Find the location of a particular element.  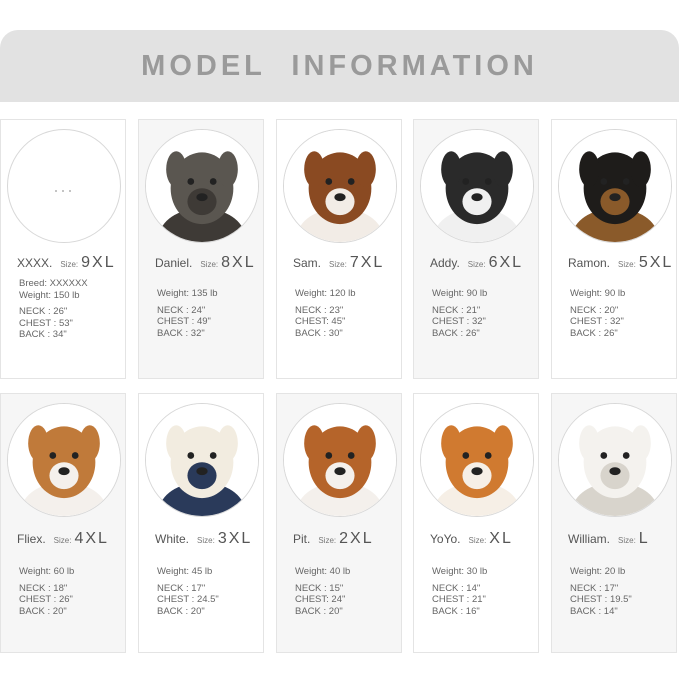

size-value: 7XL is located at coordinates (367, 262).